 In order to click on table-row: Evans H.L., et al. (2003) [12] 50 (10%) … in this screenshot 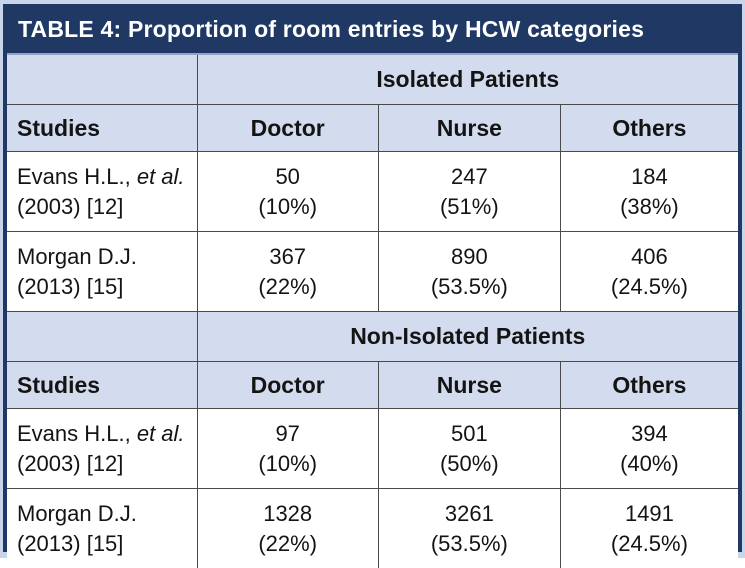, I will do `click(372, 192)`.